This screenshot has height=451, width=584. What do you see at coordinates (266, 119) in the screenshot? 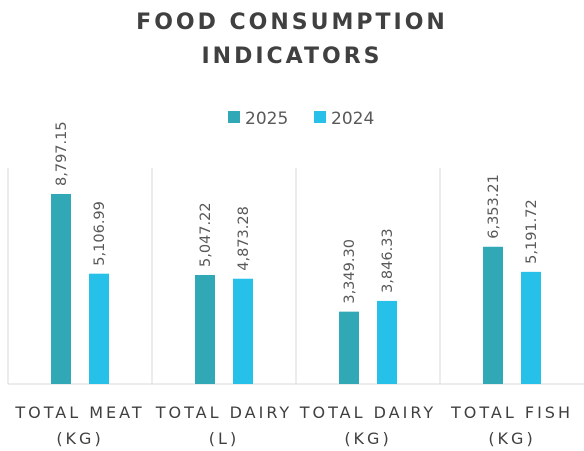
I see `legend-label: 2025` at bounding box center [266, 119].